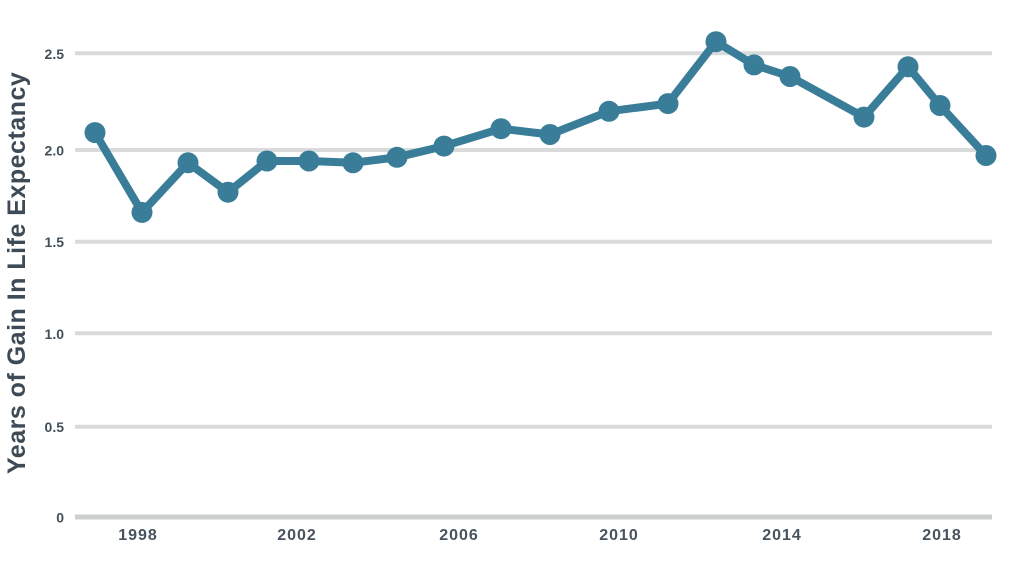 Image resolution: width=1024 pixels, height=577 pixels. Describe the element at coordinates (942, 535) in the screenshot. I see `x-axis-tick-label: 2018` at that location.